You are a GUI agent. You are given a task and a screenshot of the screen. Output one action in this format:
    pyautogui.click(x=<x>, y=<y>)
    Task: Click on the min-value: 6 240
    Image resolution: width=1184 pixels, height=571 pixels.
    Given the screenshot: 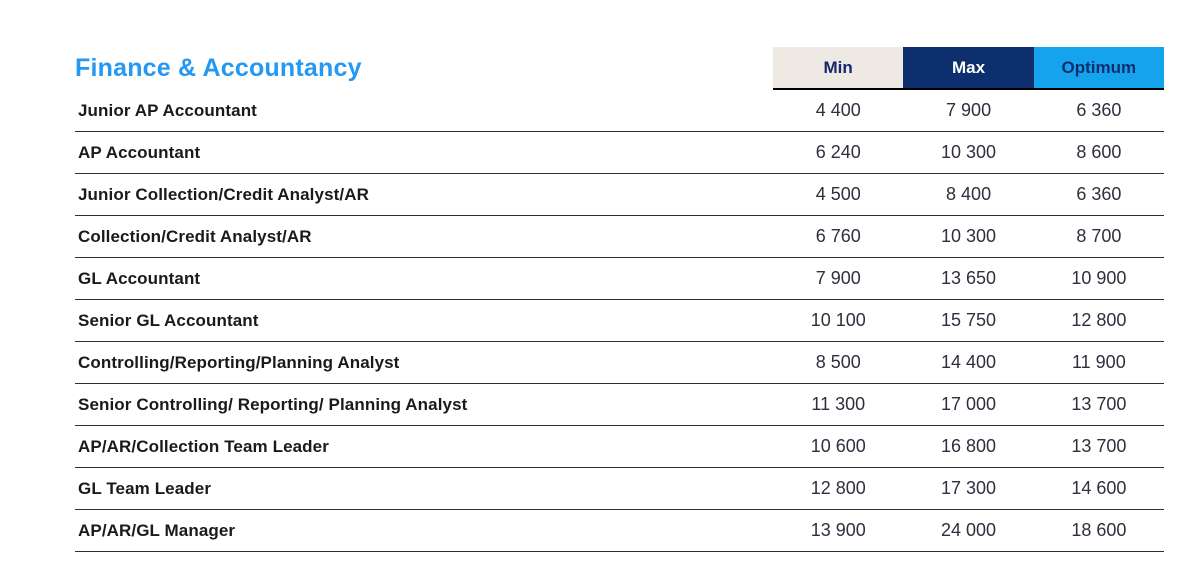 What is the action you would take?
    pyautogui.click(x=838, y=152)
    